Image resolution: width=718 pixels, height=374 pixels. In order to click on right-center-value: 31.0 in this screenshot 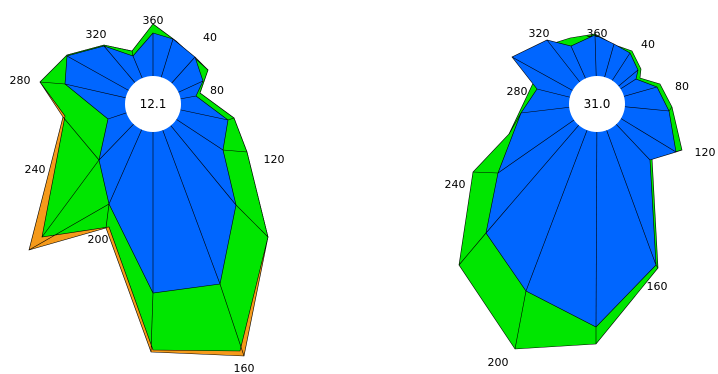, I will do `click(597, 104)`.